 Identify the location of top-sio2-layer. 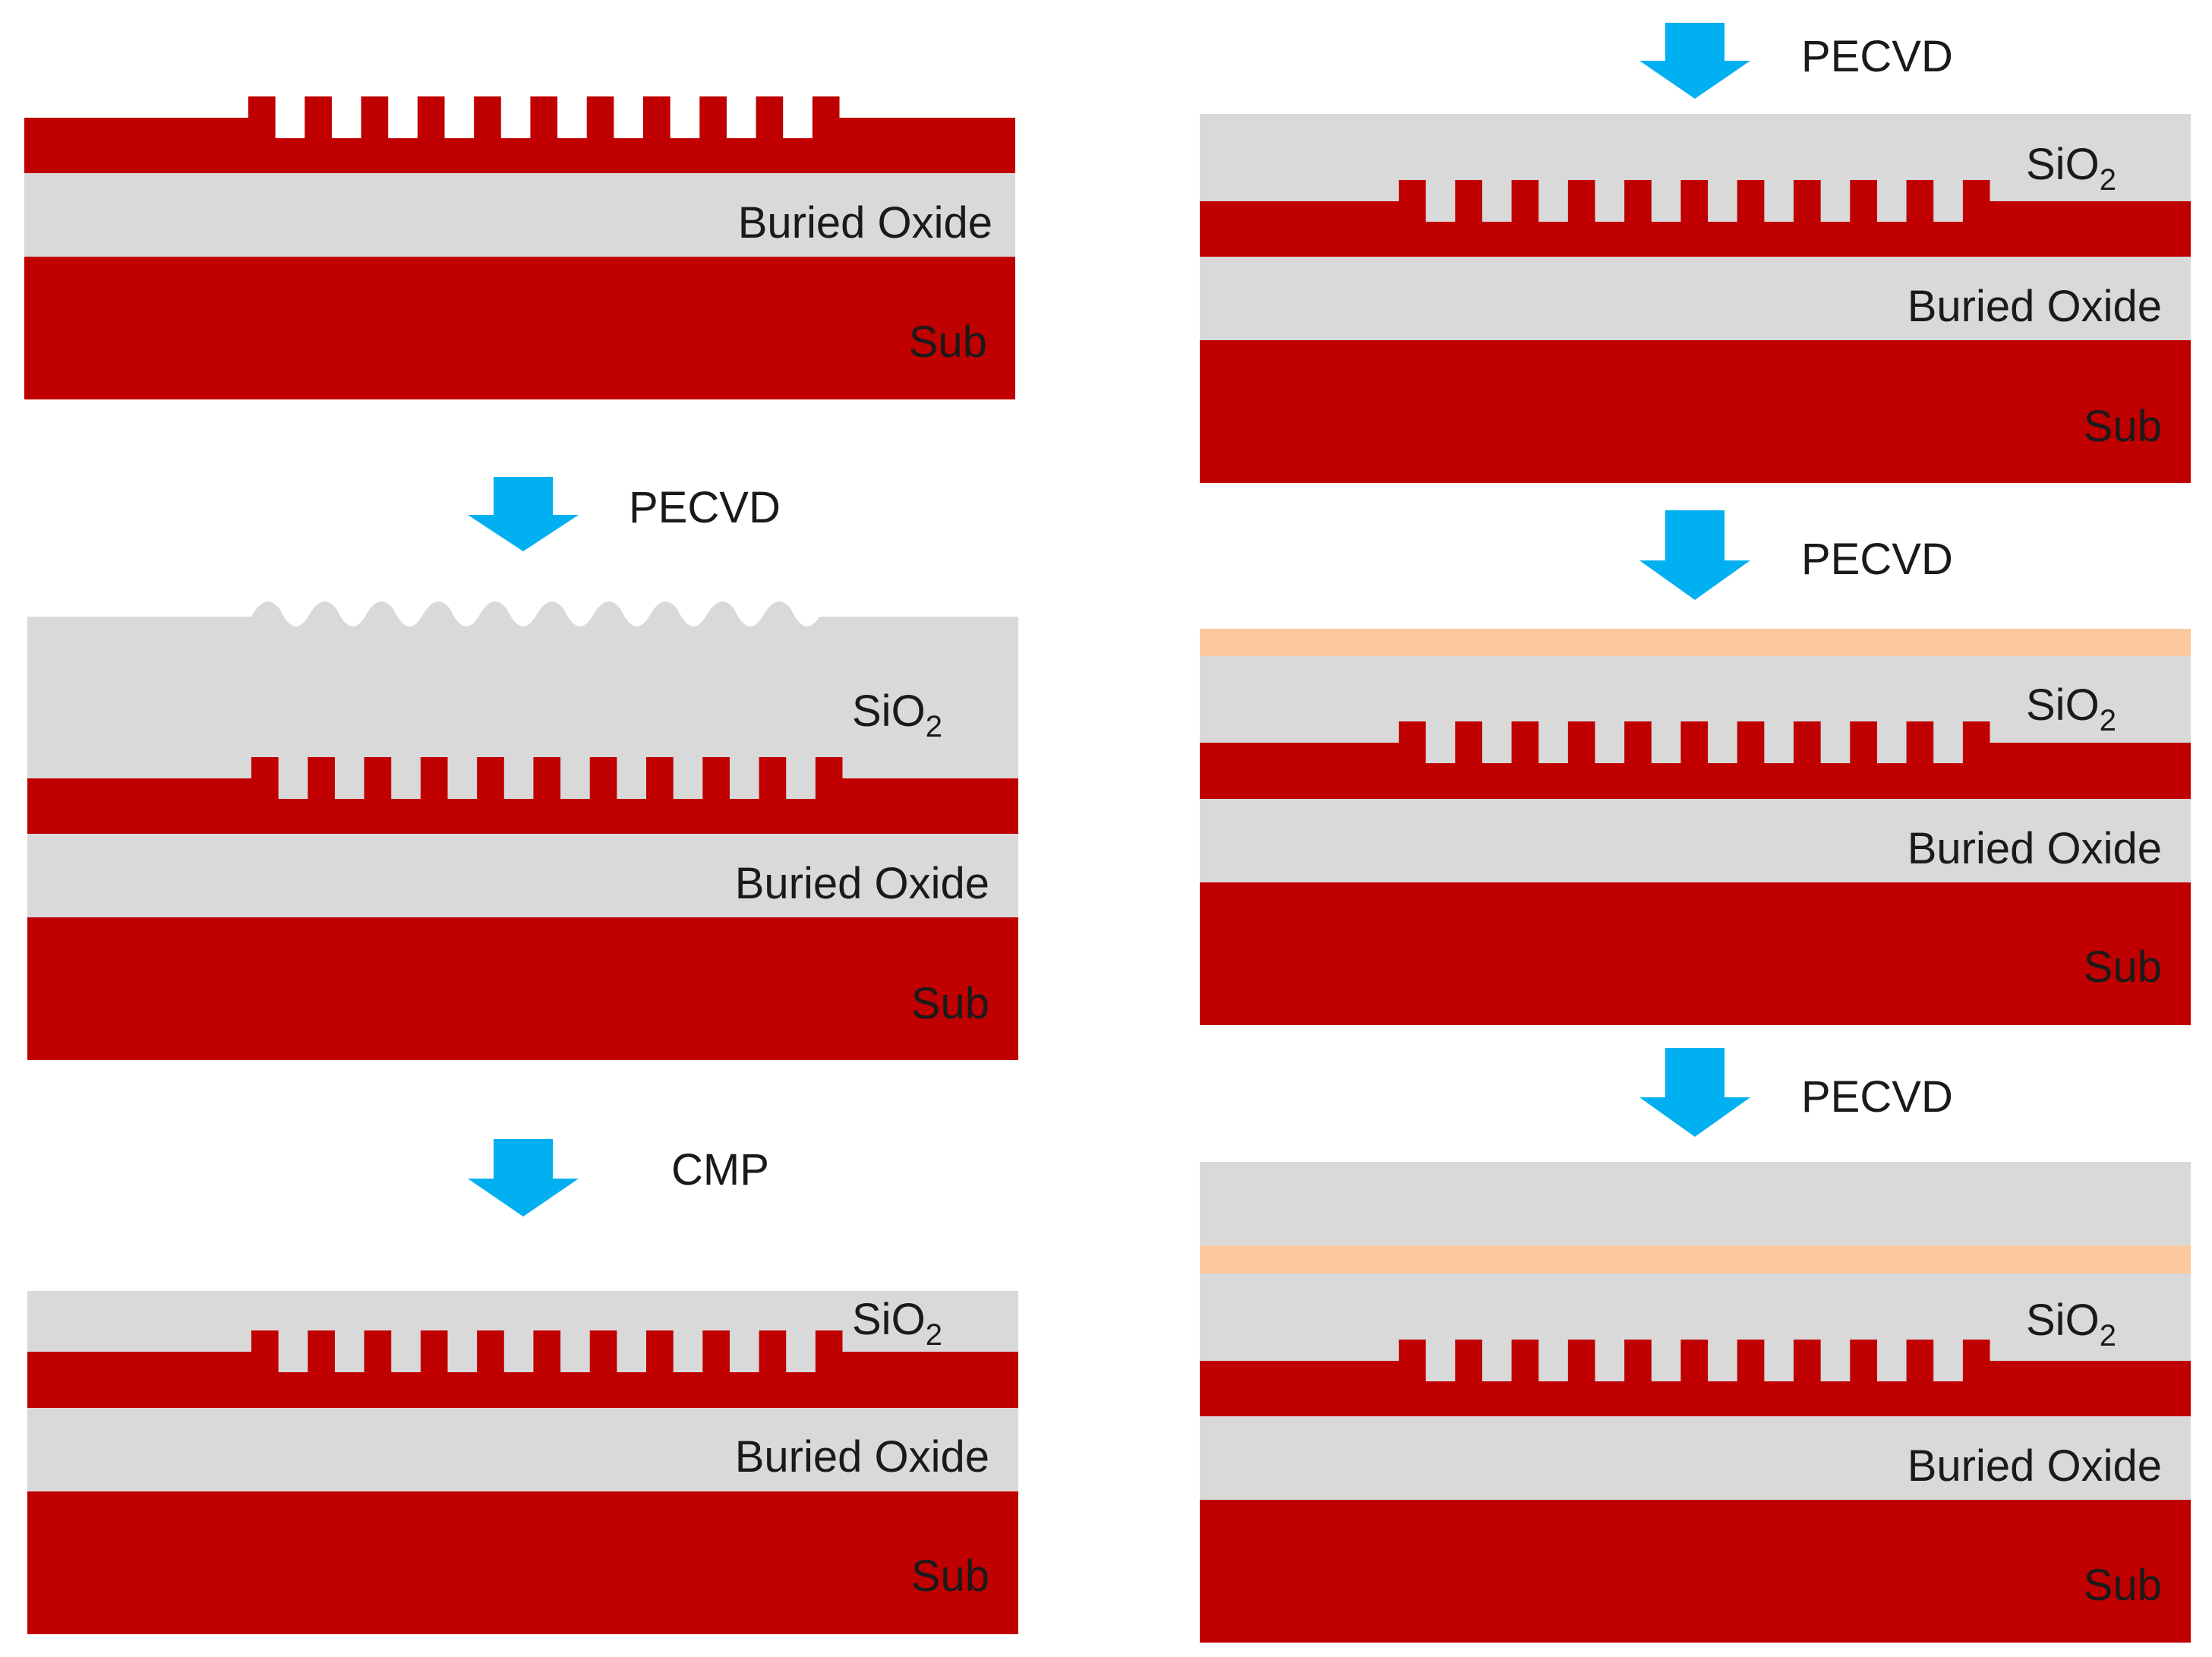
(1696, 1203).